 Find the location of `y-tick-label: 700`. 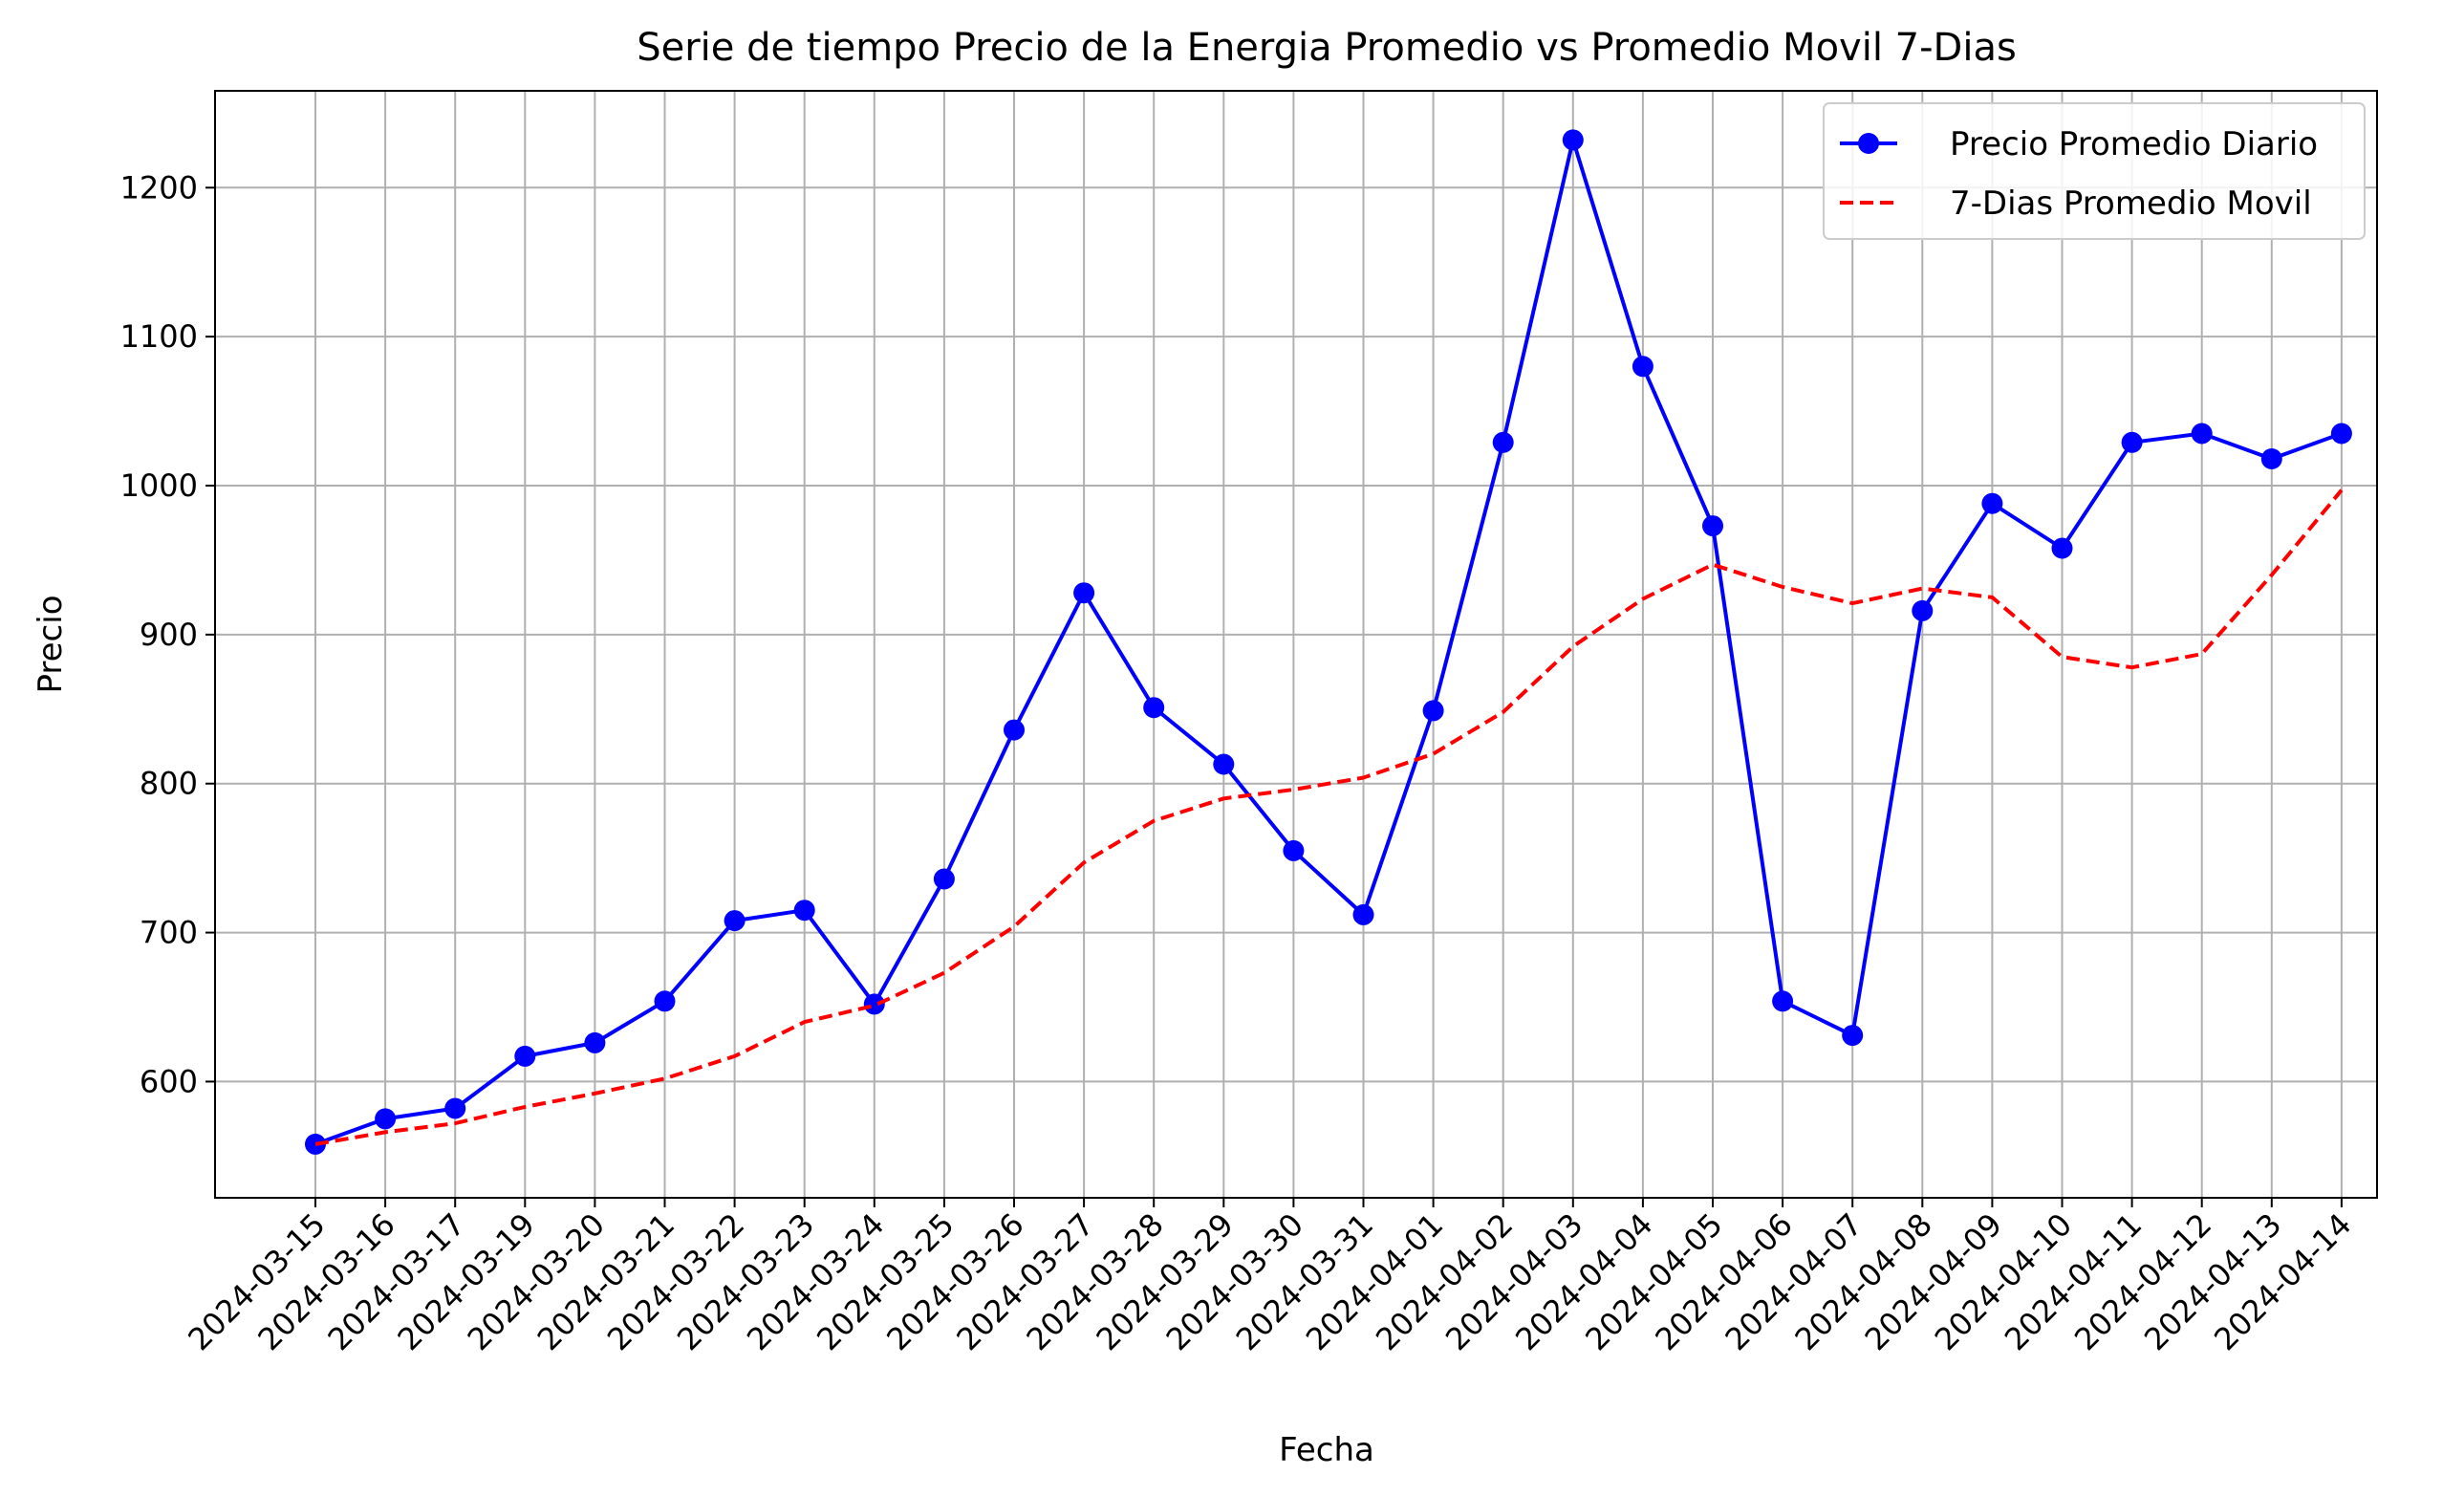

y-tick-label: 700 is located at coordinates (169, 933).